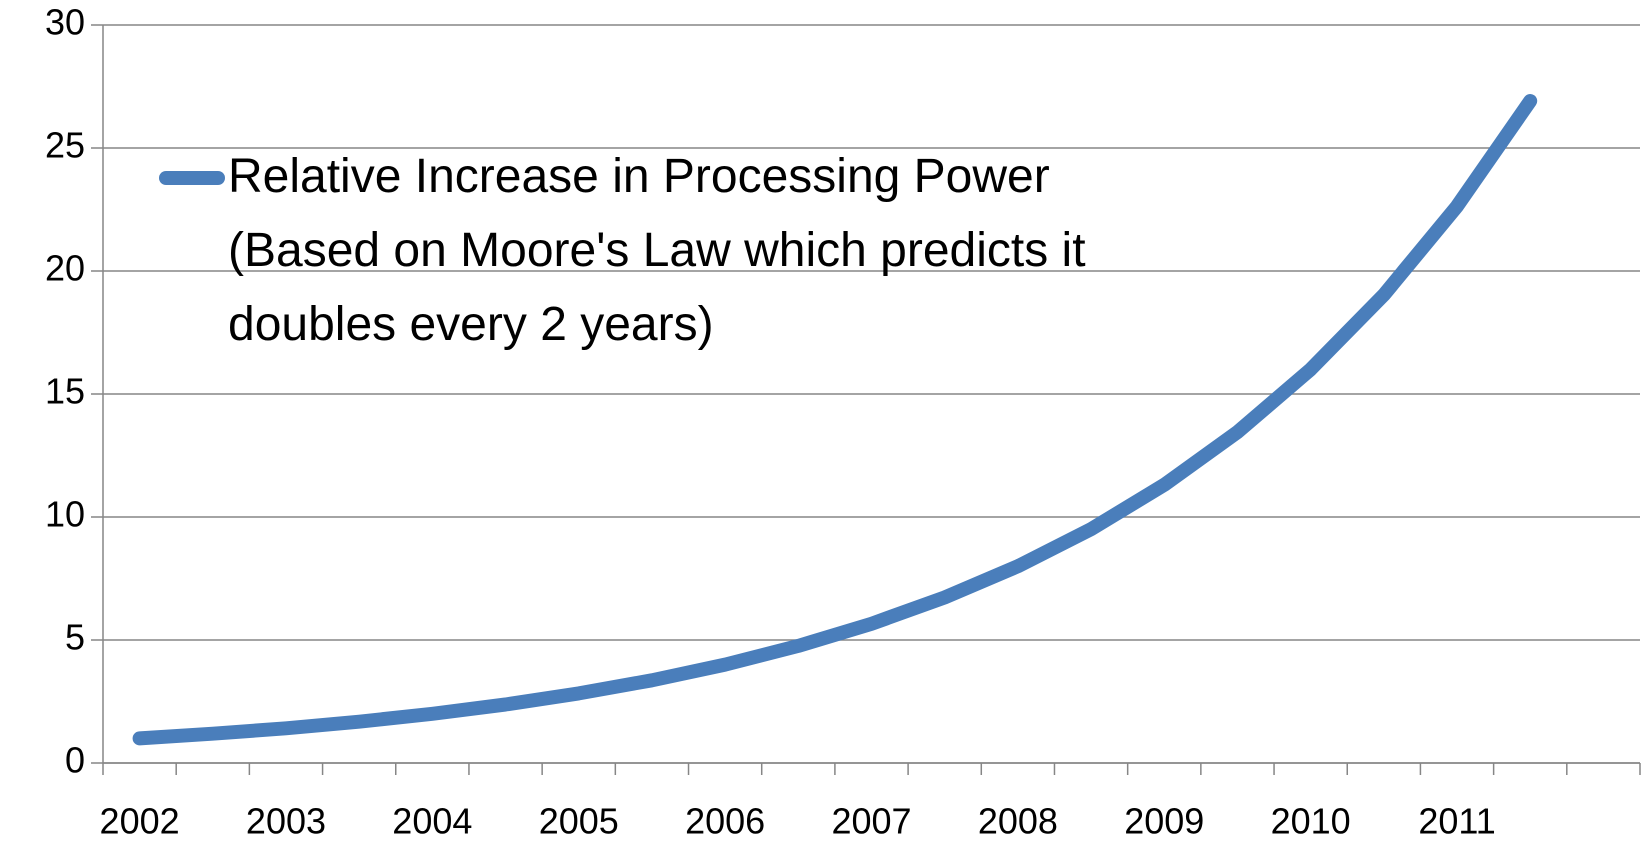 The image size is (1650, 858). What do you see at coordinates (140, 821) in the screenshot?
I see `x-tick-label: 2002` at bounding box center [140, 821].